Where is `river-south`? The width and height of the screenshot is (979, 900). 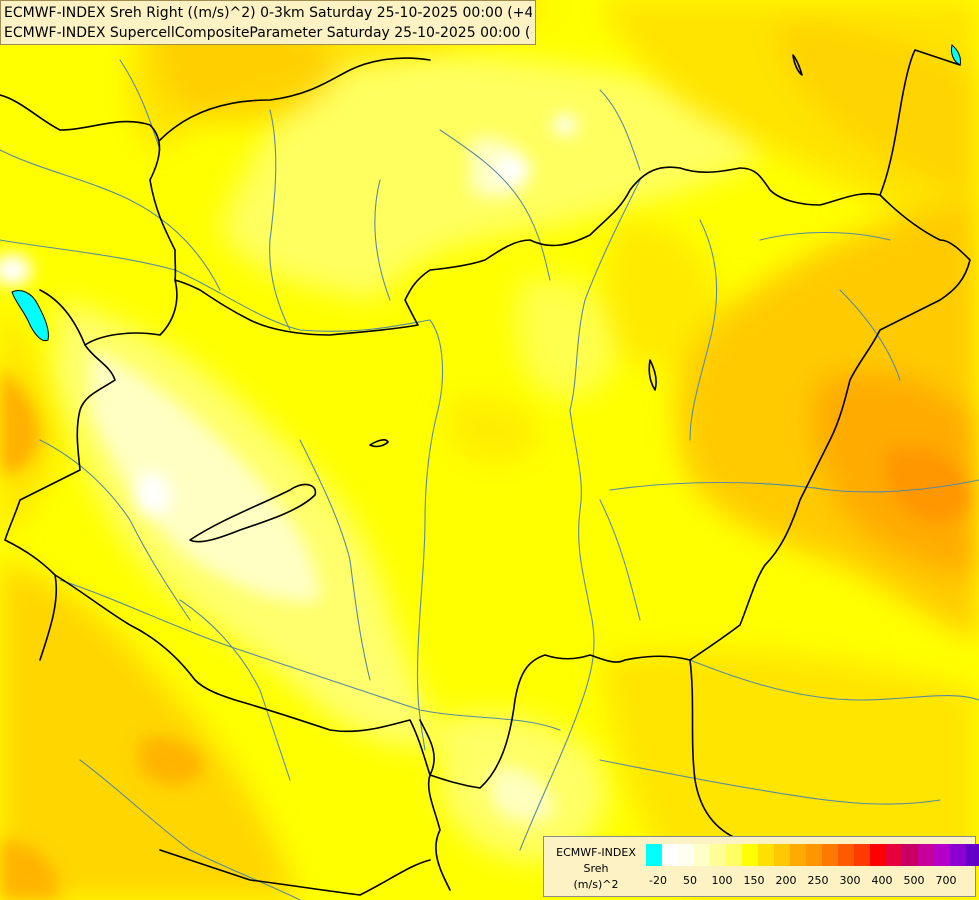
river-south is located at coordinates (770, 782).